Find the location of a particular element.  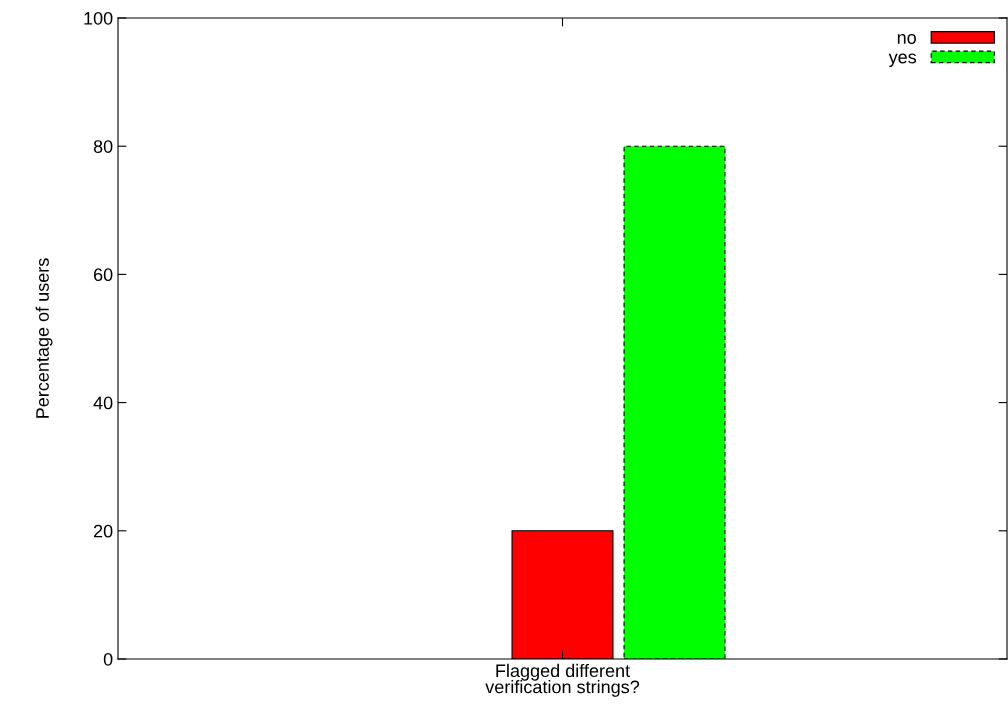

y-tick-label: 60 is located at coordinates (103, 275).